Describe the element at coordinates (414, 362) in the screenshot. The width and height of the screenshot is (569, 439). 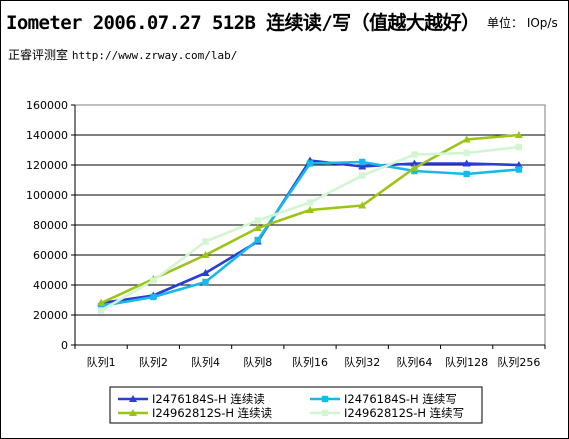
I see `x-tick-label: 队列64` at that location.